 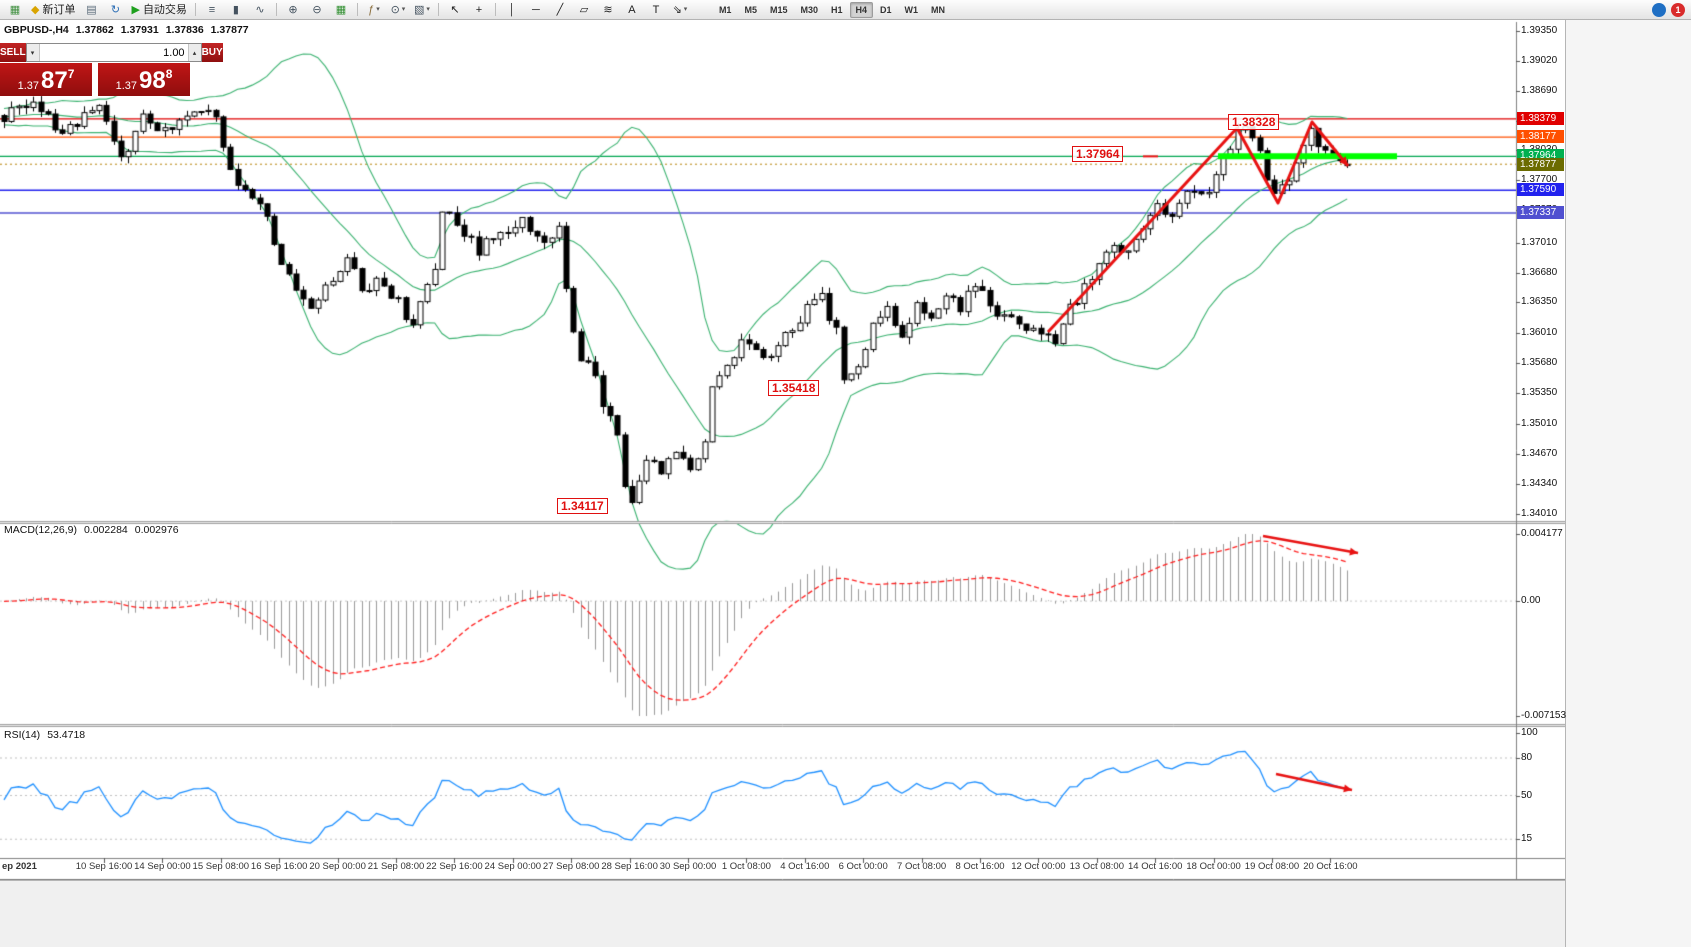 I want to click on toolbar-zoom-out-button: ⊖, so click(x=317, y=10).